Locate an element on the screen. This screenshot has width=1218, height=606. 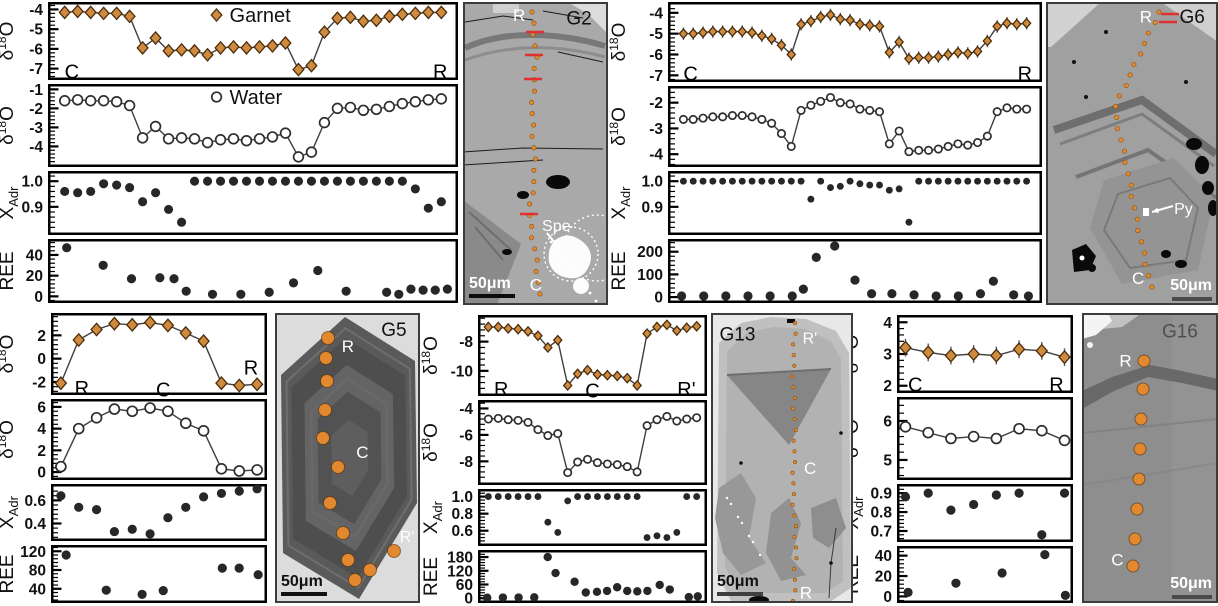
chart-G2-water-profile: -1 -2 -3 -4 δ18O Water is located at coordinates (229, 124).